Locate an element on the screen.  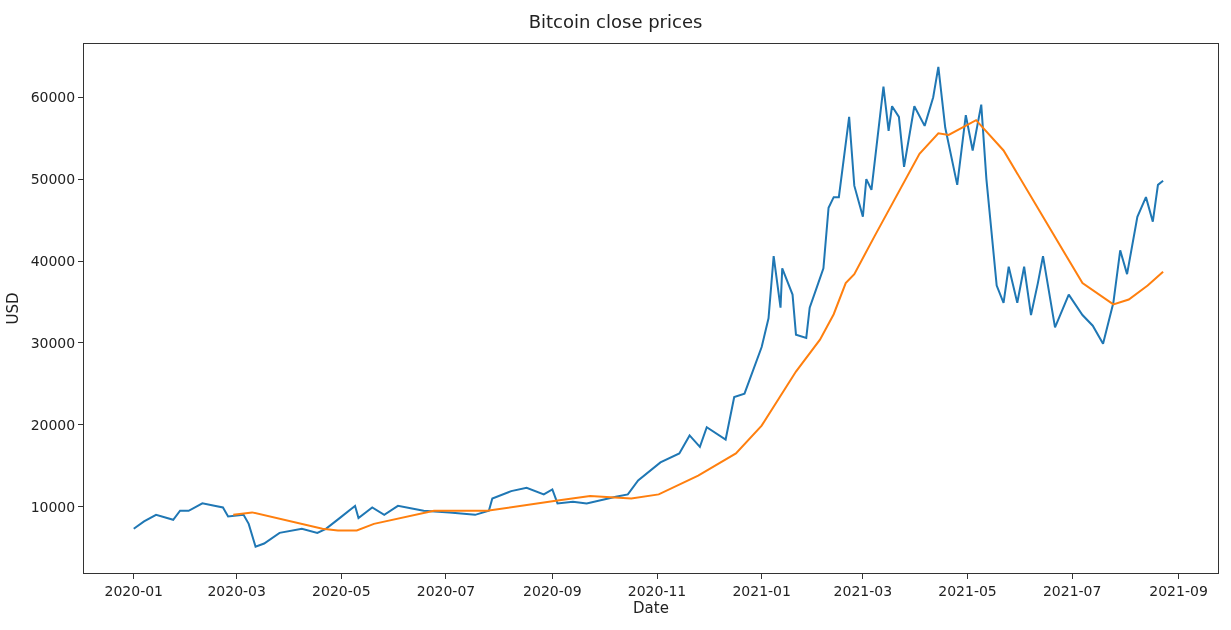
x-tick-label: 2020-11 is located at coordinates (657, 590).